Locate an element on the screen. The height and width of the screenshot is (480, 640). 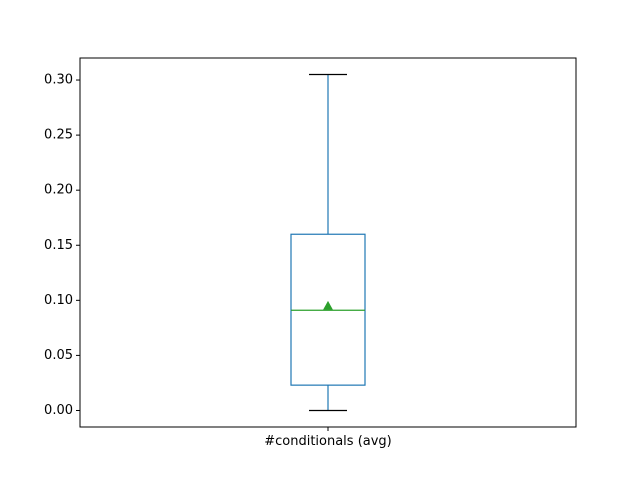
mean-marker is located at coordinates (328, 305).